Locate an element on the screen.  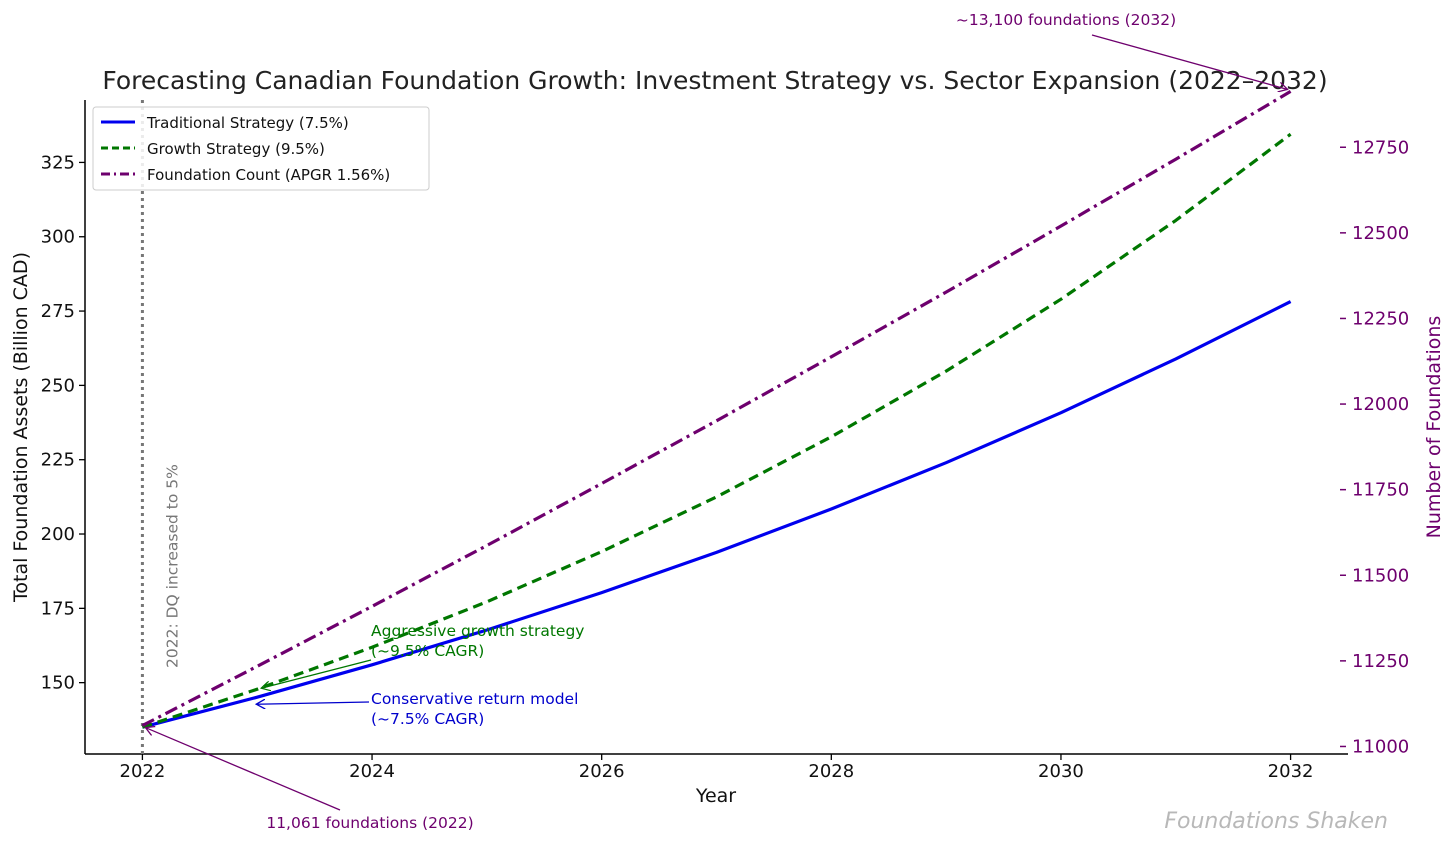
x-axis-ticks: 2022 2024 2026 2028 2030 2032 is located at coordinates (717, 768).